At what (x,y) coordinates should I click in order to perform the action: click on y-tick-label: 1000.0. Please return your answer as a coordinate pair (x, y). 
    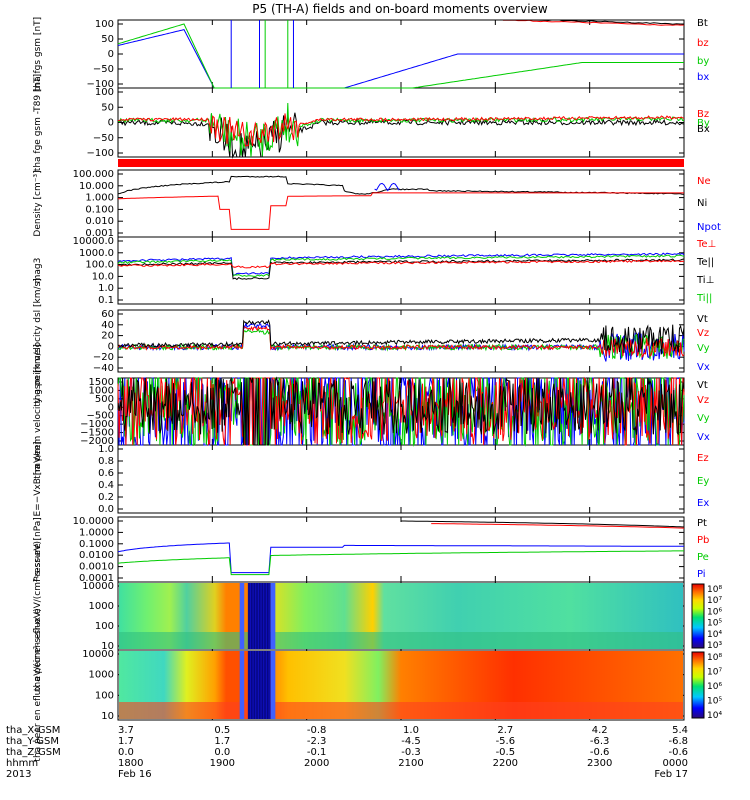
    Looking at the image, I should click on (96, 253).